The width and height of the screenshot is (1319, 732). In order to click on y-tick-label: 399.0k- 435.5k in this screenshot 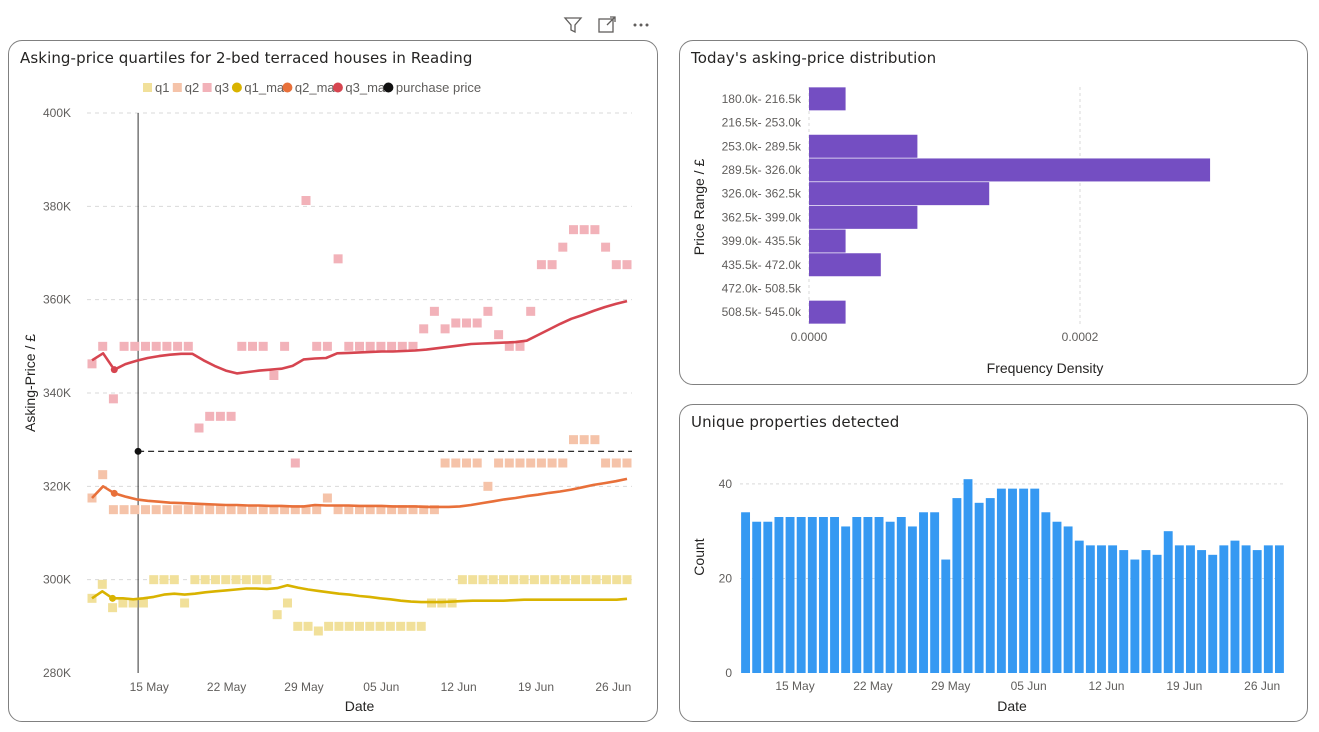, I will do `click(762, 241)`.